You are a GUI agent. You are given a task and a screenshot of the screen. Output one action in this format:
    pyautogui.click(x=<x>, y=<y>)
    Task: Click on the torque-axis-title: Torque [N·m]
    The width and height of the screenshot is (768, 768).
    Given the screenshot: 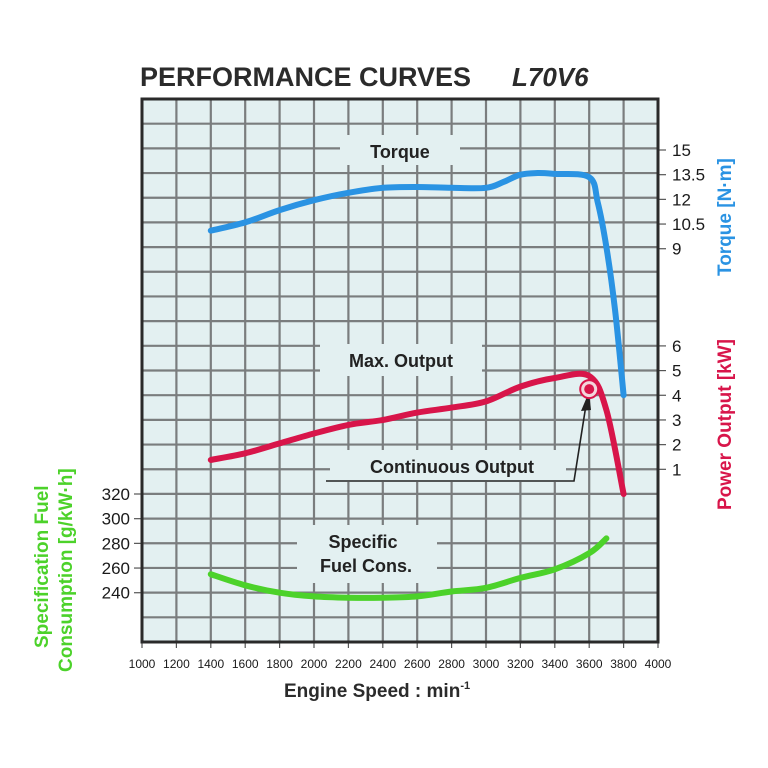 What is the action you would take?
    pyautogui.click(x=725, y=217)
    